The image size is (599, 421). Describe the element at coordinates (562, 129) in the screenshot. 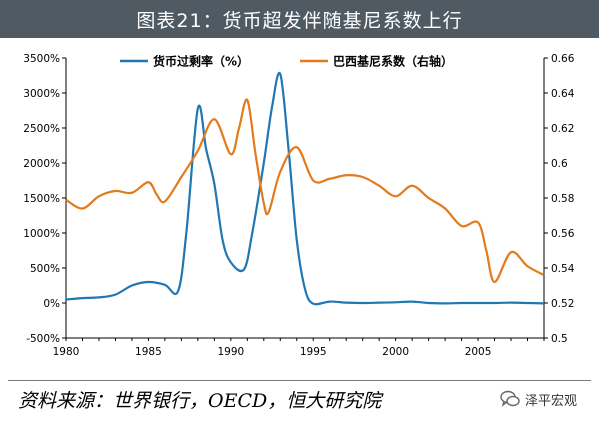

I see `right-tick-label: 0.62` at that location.